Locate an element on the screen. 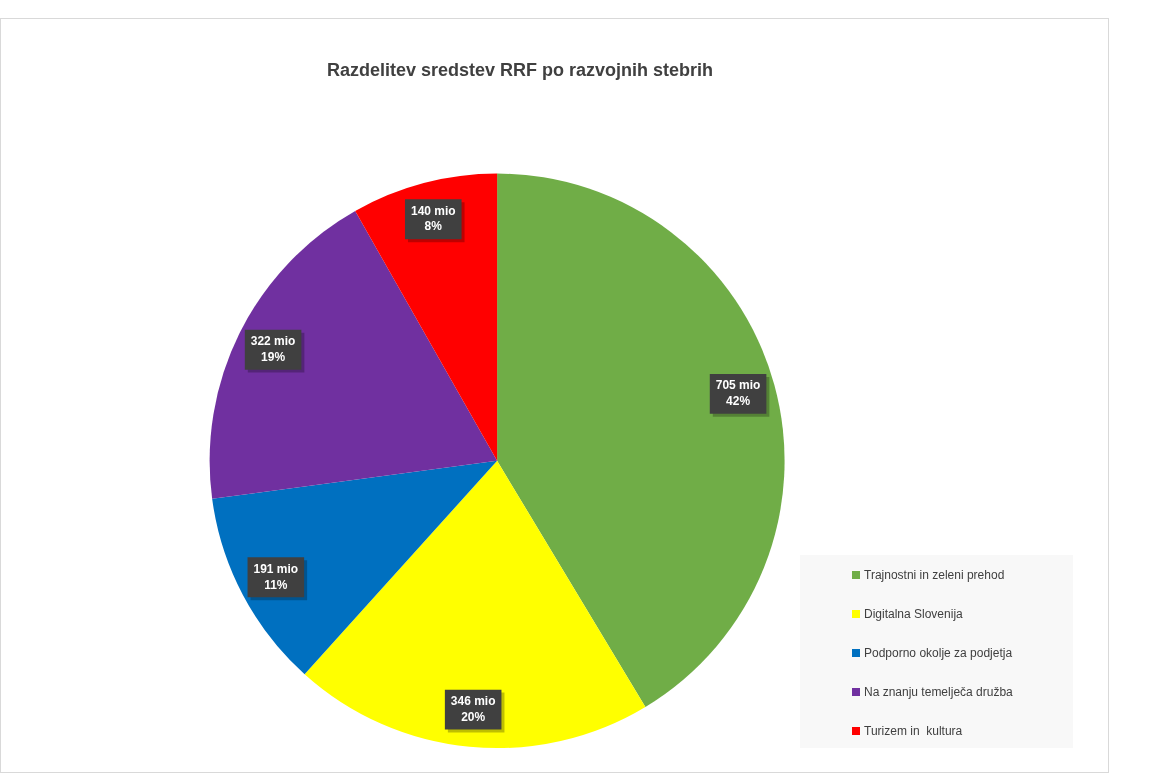  data-label: 705 mio 42% is located at coordinates (738, 393).